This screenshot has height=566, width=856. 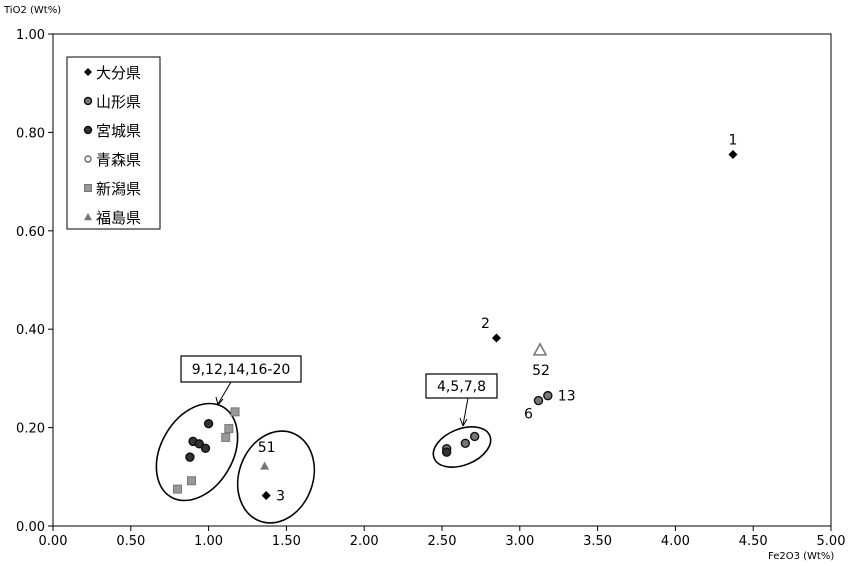 I want to click on y-tick-label: 0.00, so click(x=30, y=527).